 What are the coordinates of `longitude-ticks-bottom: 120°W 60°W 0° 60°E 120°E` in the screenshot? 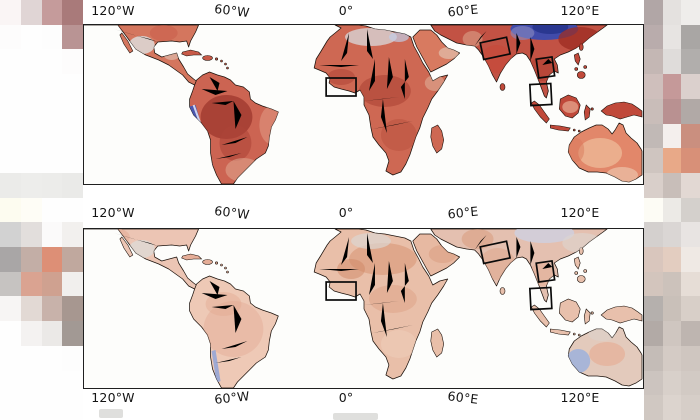 It's located at (350, 399).